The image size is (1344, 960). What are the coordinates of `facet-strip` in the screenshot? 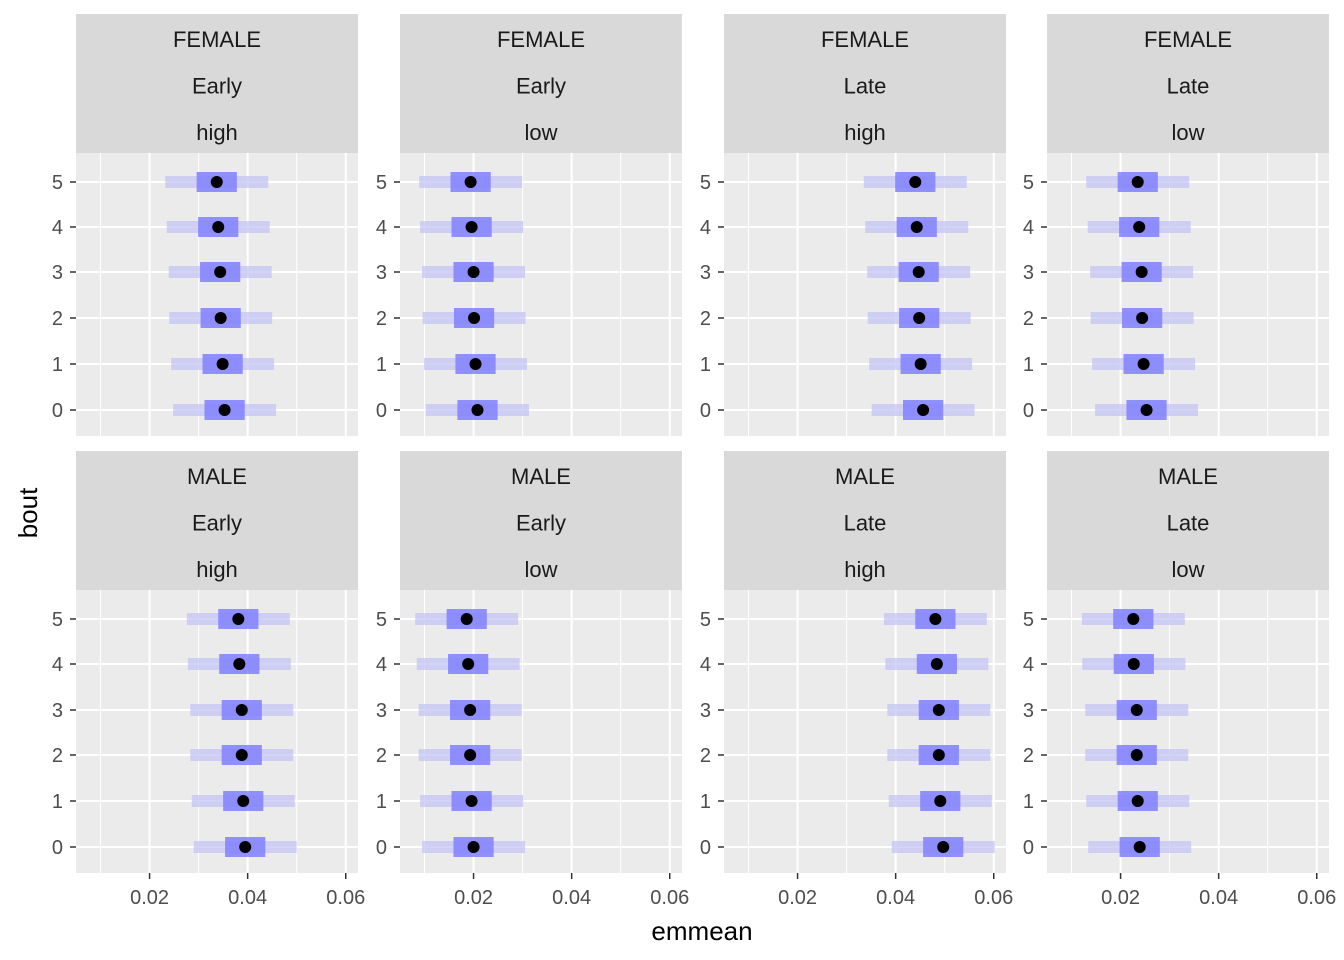 It's located at (865, 83).